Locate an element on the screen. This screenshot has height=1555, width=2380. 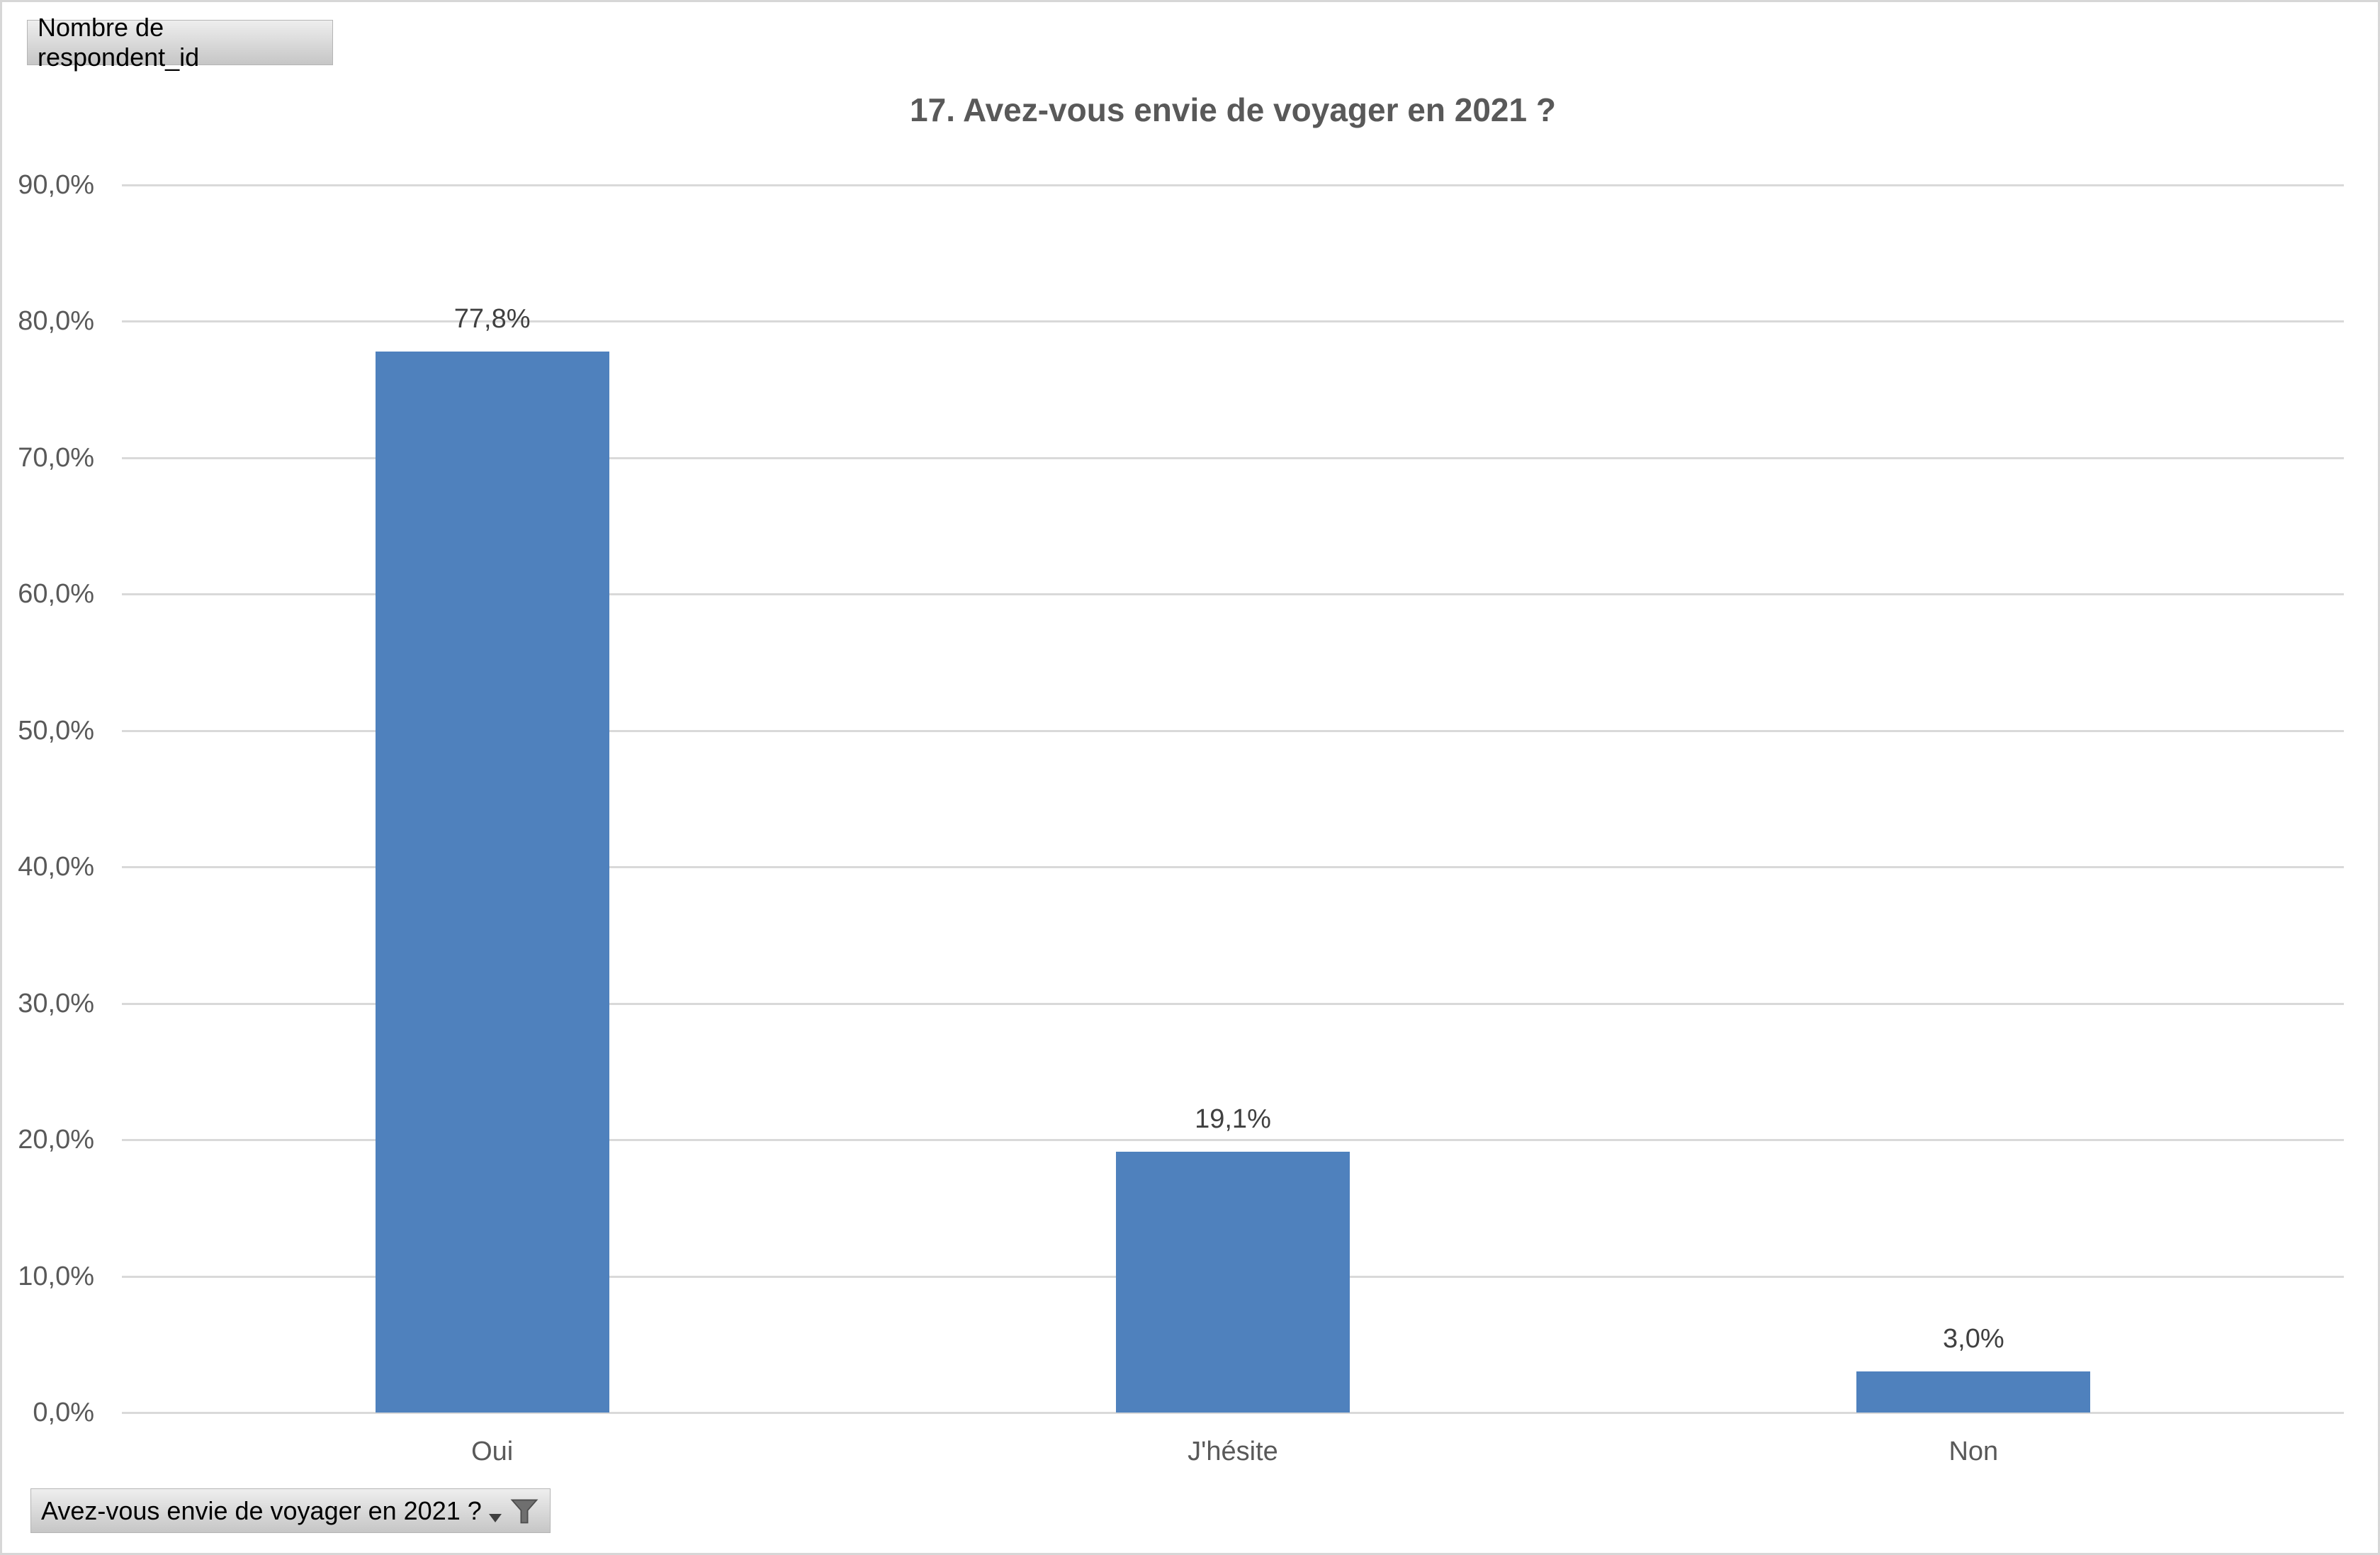
y-axis-tick-label: 40,0% is located at coordinates (56, 867).